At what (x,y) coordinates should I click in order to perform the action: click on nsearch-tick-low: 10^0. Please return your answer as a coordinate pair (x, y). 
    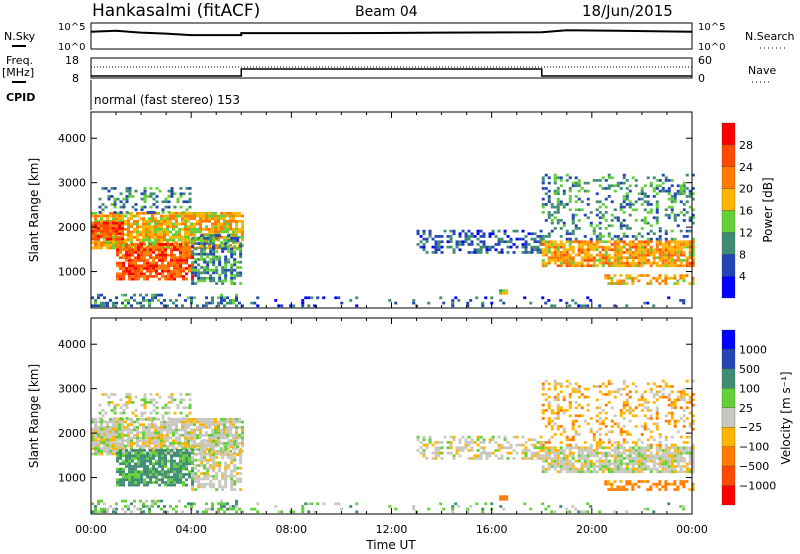
    Looking at the image, I should click on (711, 47).